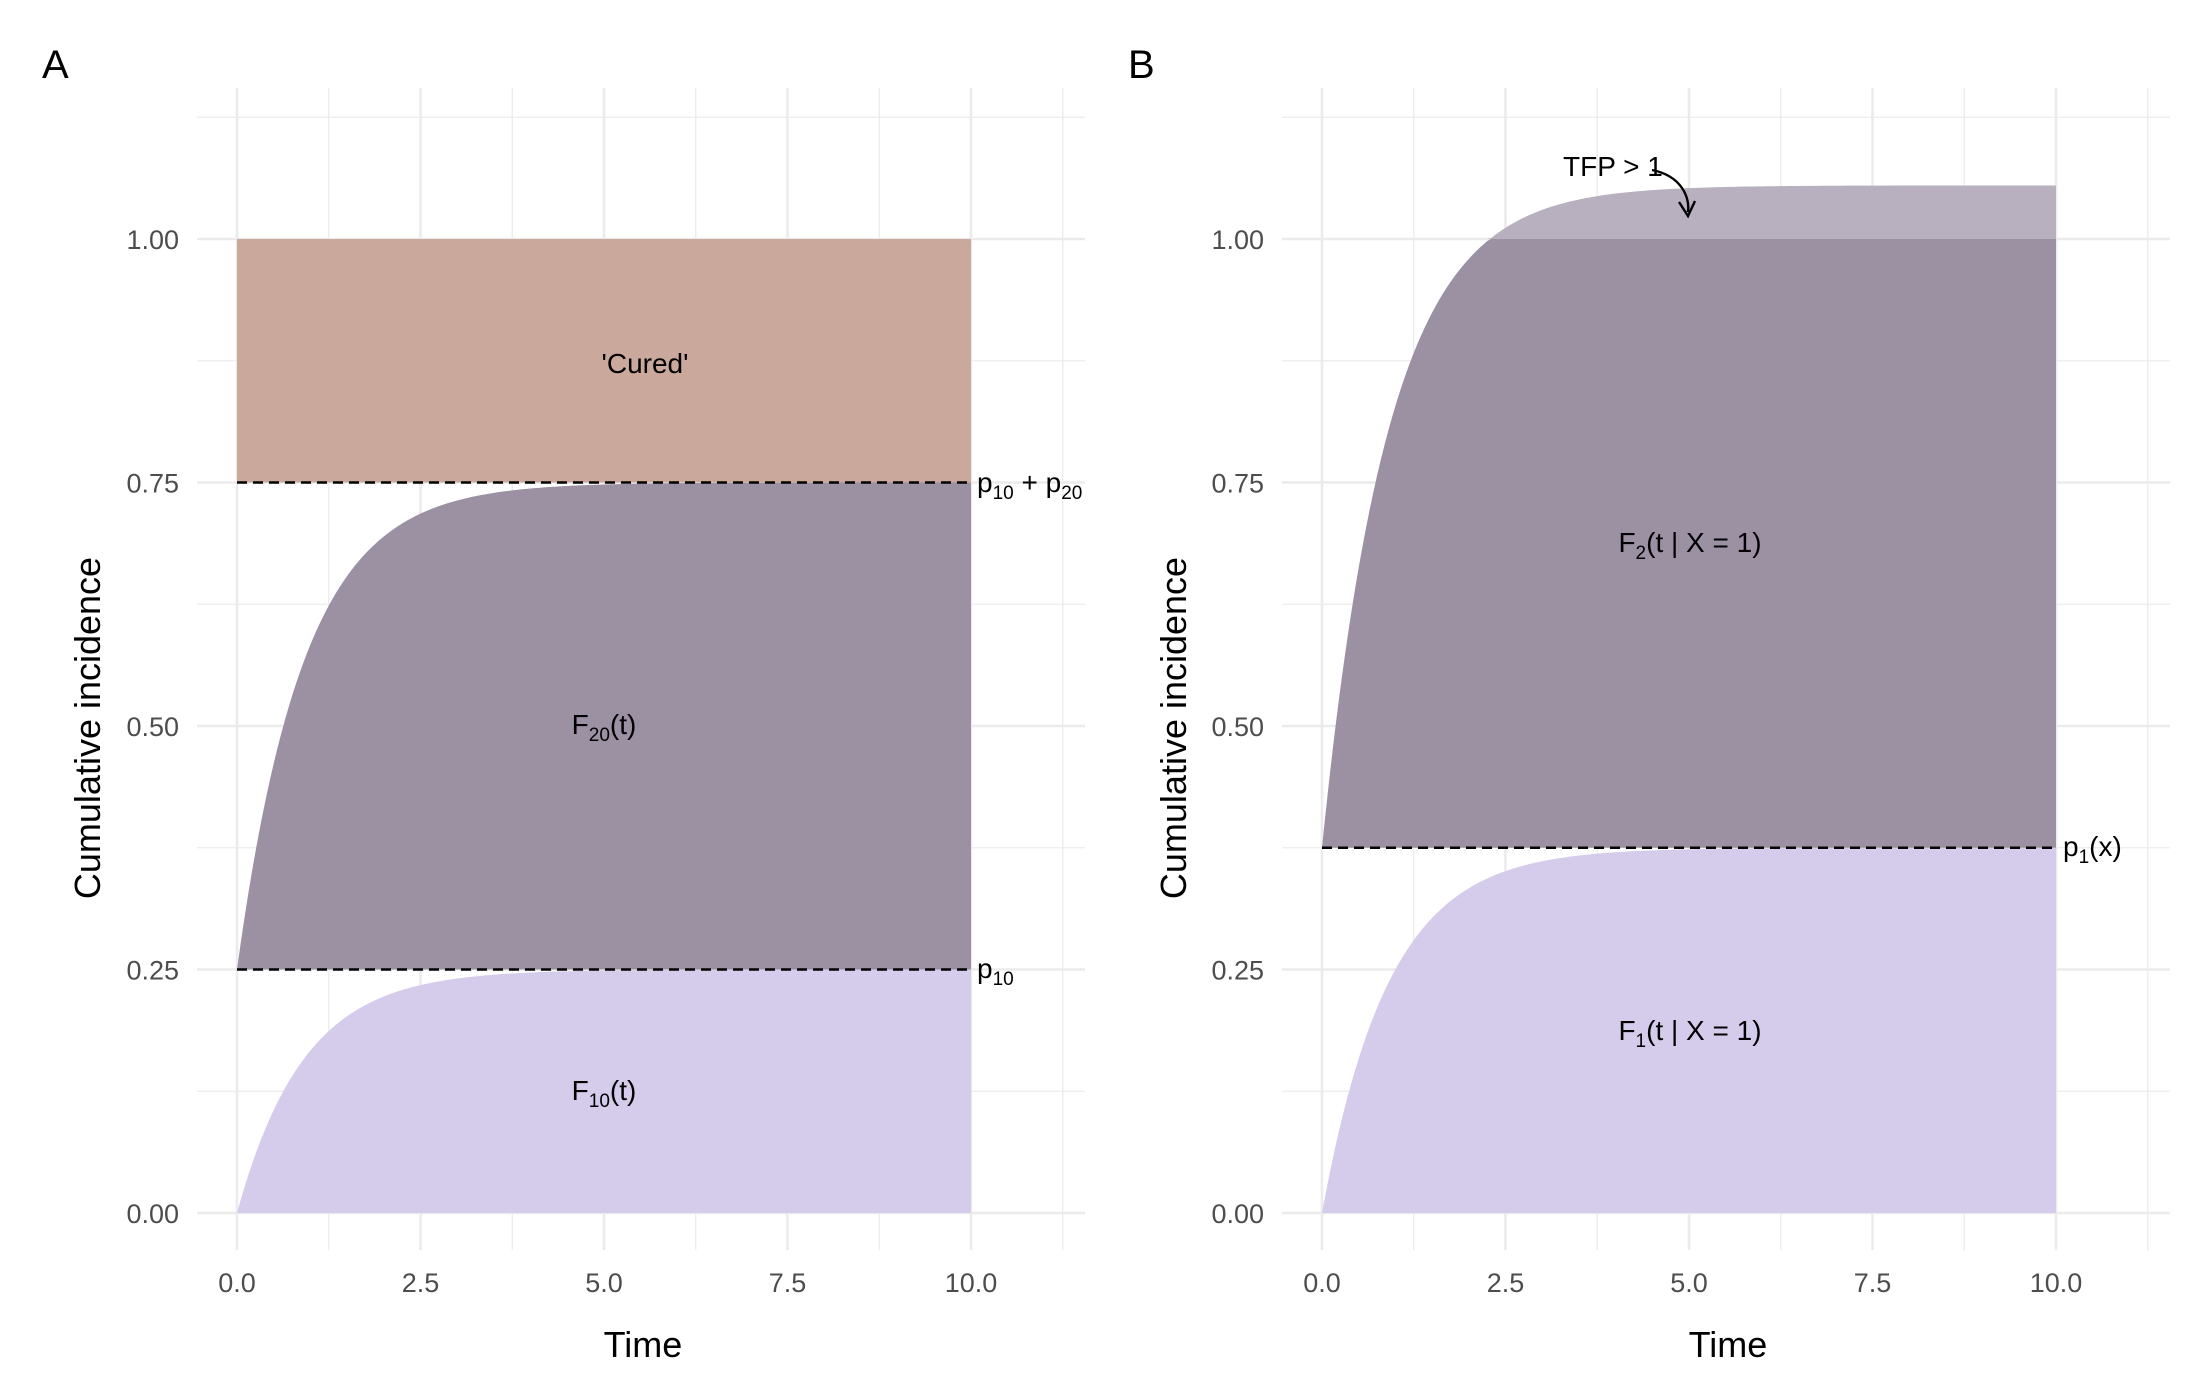  Describe the element at coordinates (1728, 1344) in the screenshot. I see `panel-b-x-axis-title: Time` at that location.